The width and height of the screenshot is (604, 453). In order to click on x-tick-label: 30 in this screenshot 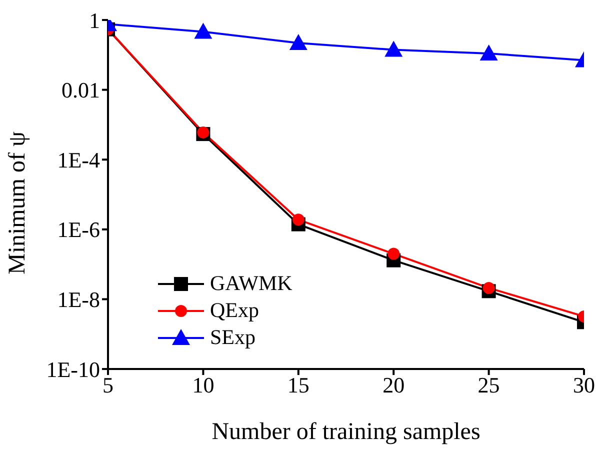, I will do `click(584, 385)`.